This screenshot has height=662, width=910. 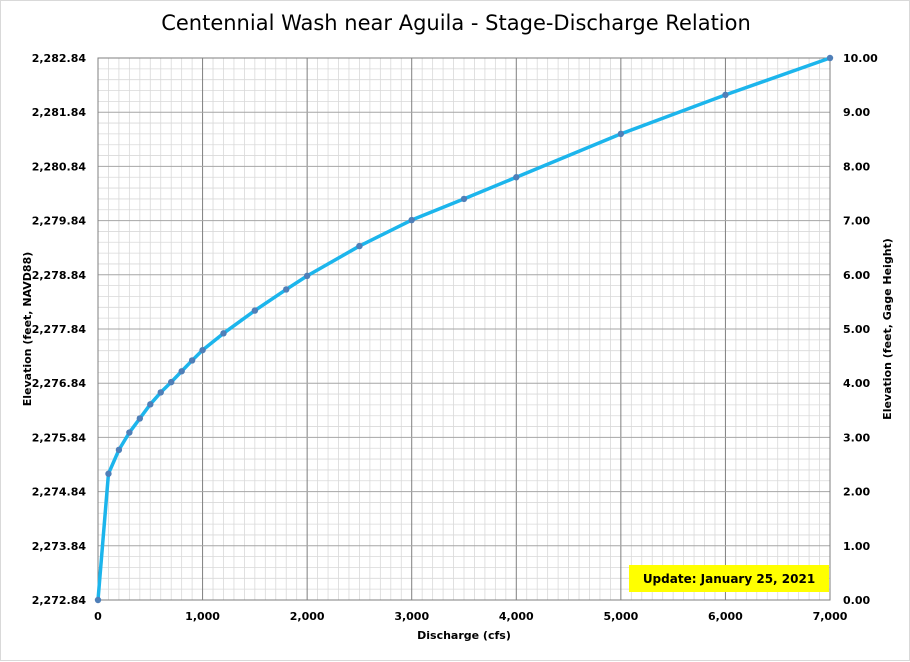 I want to click on y-right-tick-label: 8.00, so click(x=856, y=166).